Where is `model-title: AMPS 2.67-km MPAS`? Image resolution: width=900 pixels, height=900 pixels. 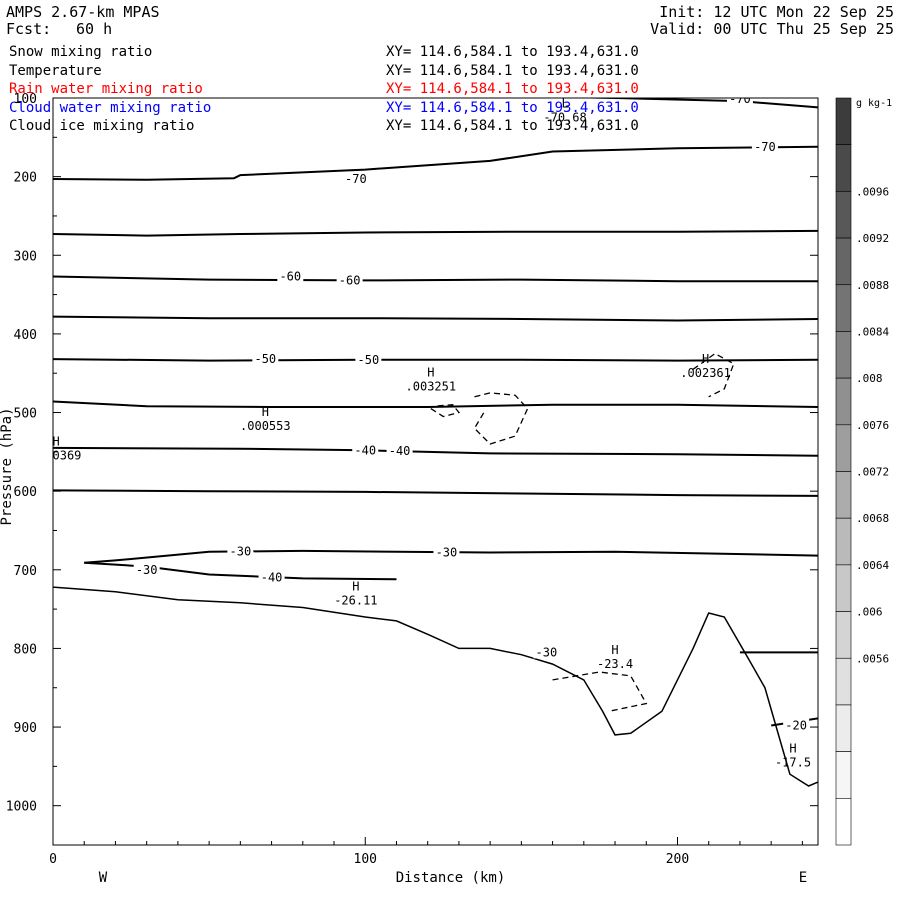
model-title: AMPS 2.67-km MPAS is located at coordinates (83, 12).